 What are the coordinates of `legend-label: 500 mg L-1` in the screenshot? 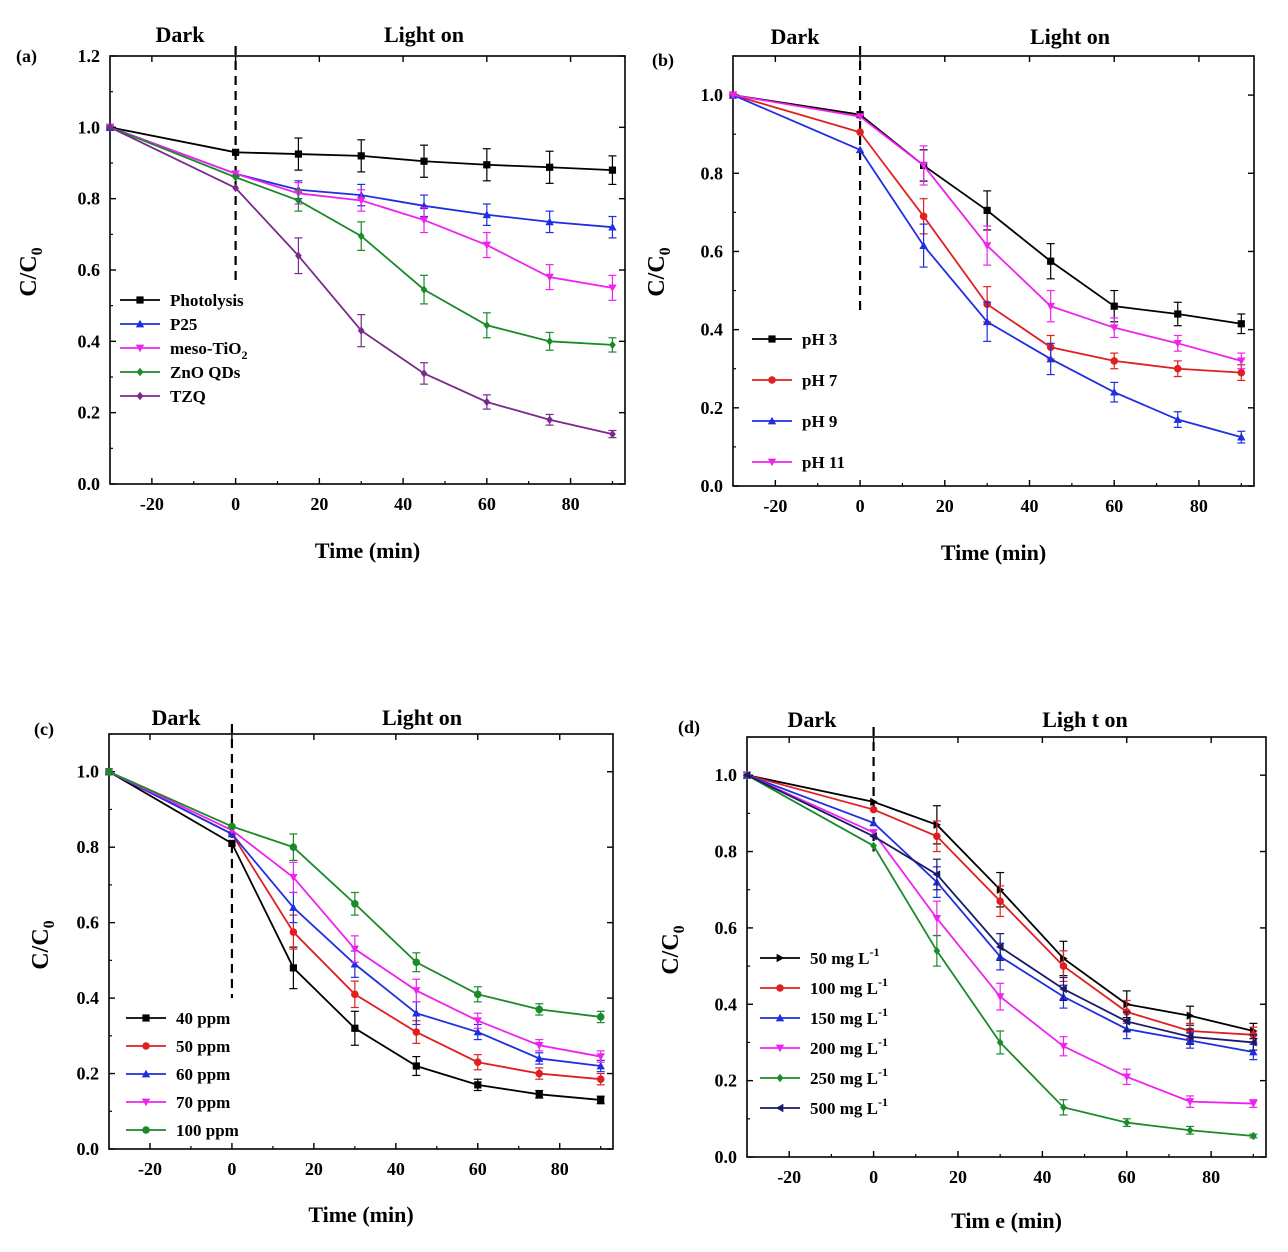 It's located at (849, 1106).